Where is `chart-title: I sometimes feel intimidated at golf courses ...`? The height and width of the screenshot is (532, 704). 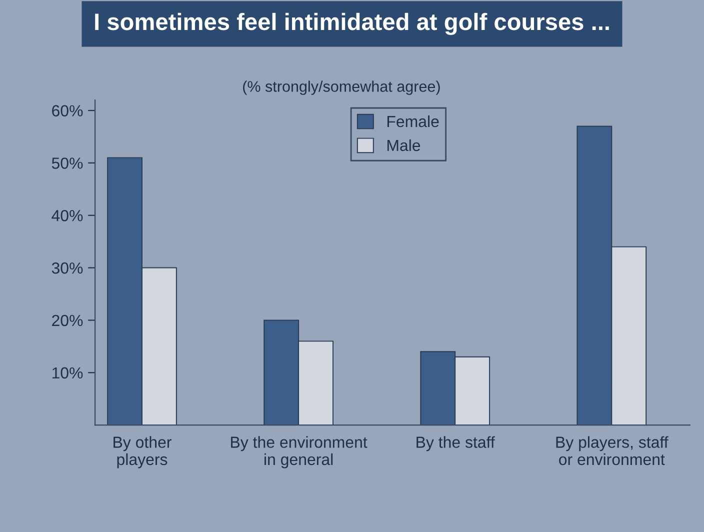 chart-title: I sometimes feel intimidated at golf courses ... is located at coordinates (352, 23).